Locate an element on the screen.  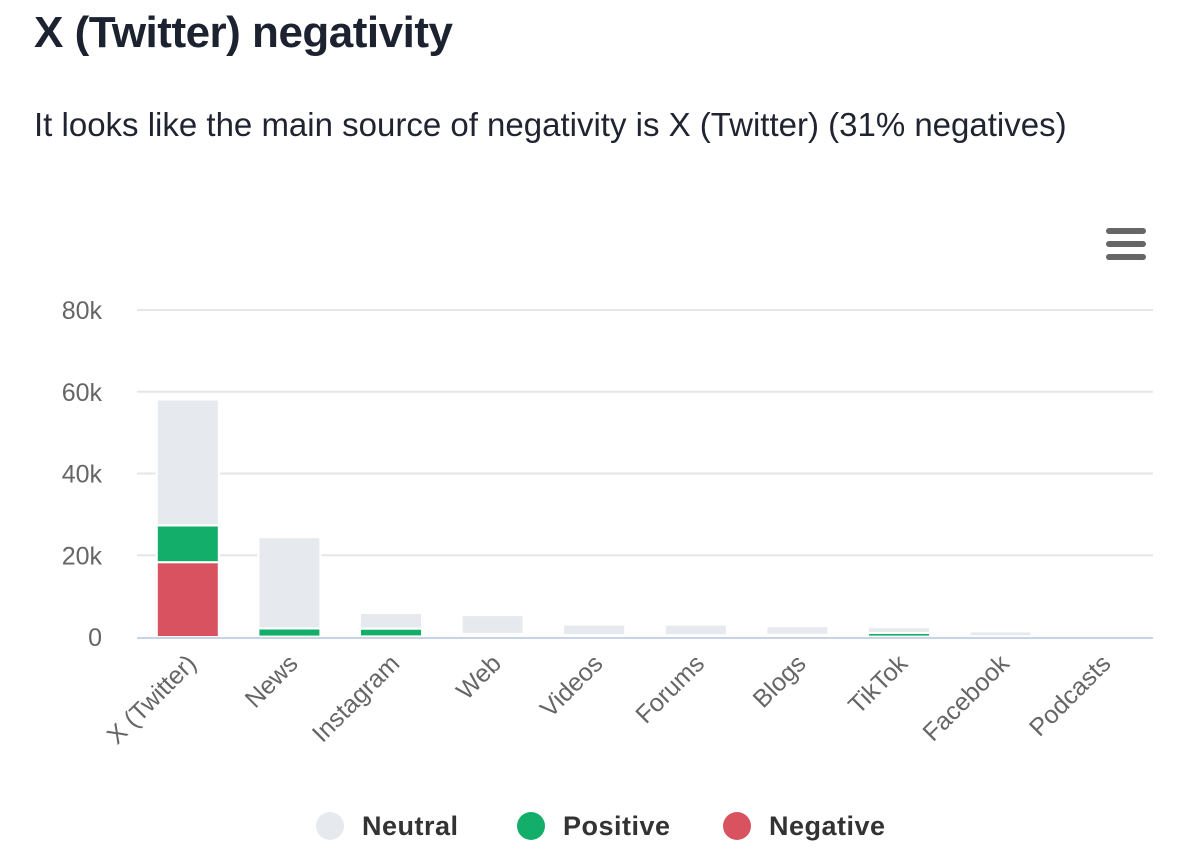
bar-neutral-podcasts is located at coordinates (1102, 636).